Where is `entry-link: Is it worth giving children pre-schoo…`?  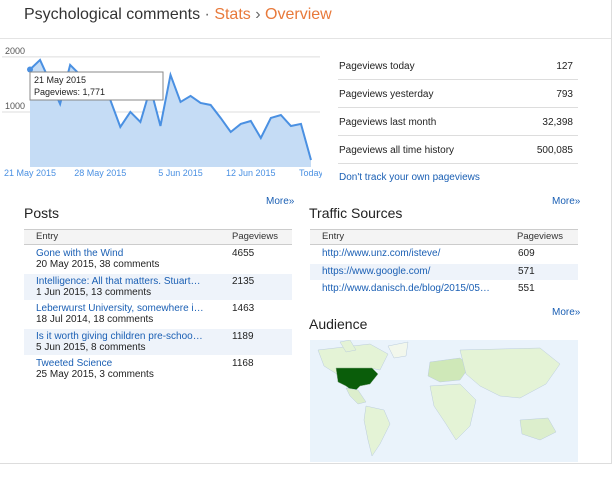
entry-link: Is it worth giving children pre-schoo… is located at coordinates (119, 336).